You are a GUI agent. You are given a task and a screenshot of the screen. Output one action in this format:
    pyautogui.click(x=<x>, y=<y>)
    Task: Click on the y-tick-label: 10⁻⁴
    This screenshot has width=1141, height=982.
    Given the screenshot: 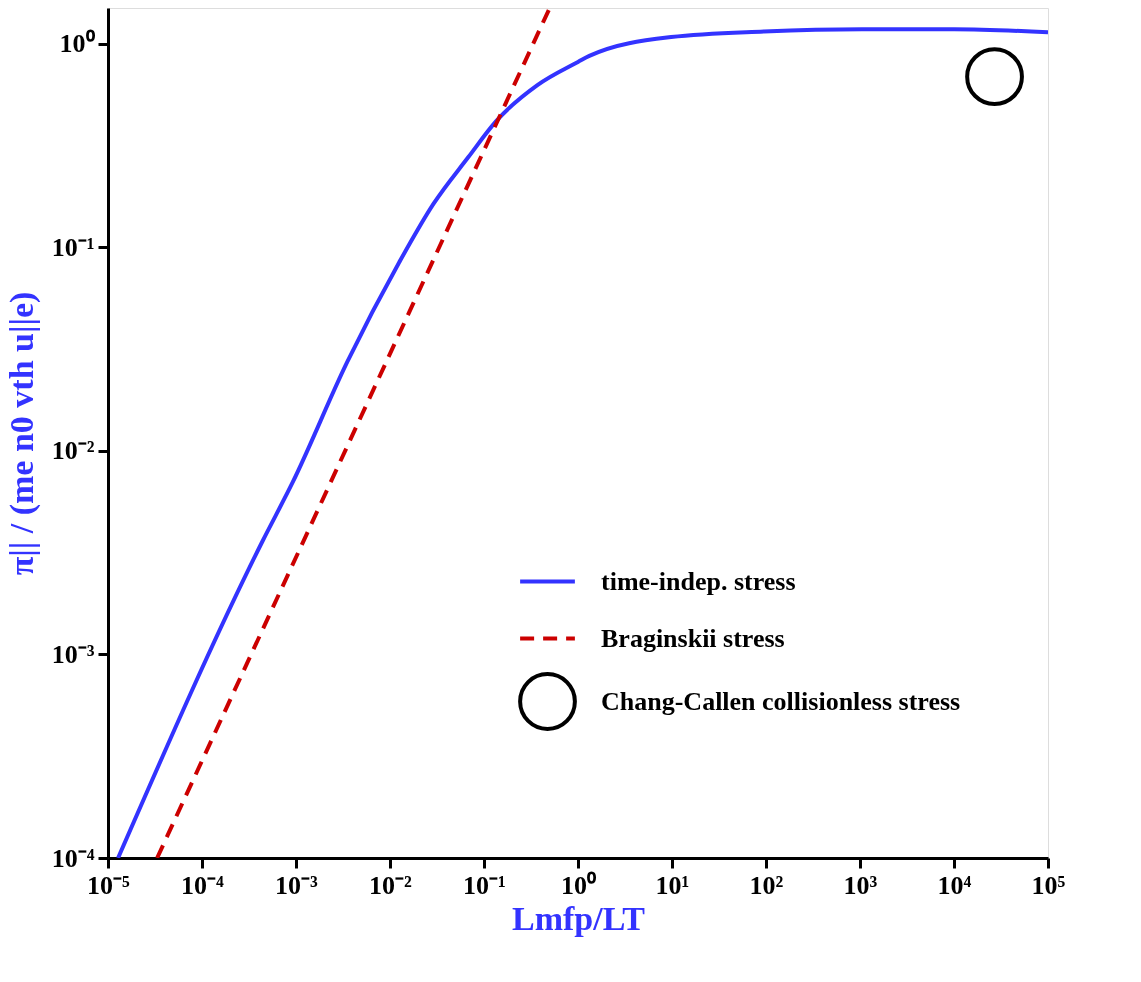 What is the action you would take?
    pyautogui.click(x=73, y=858)
    